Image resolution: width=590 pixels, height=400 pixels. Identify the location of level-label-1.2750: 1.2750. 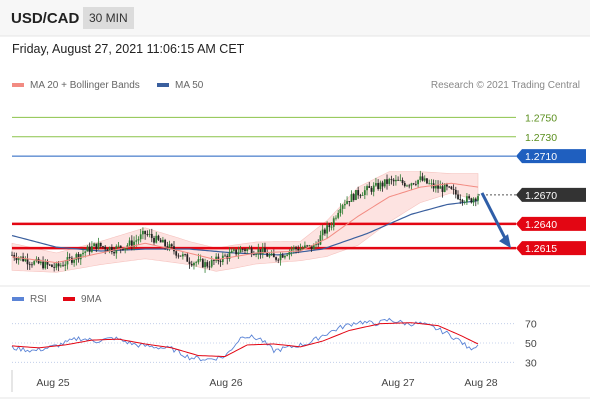
(541, 118).